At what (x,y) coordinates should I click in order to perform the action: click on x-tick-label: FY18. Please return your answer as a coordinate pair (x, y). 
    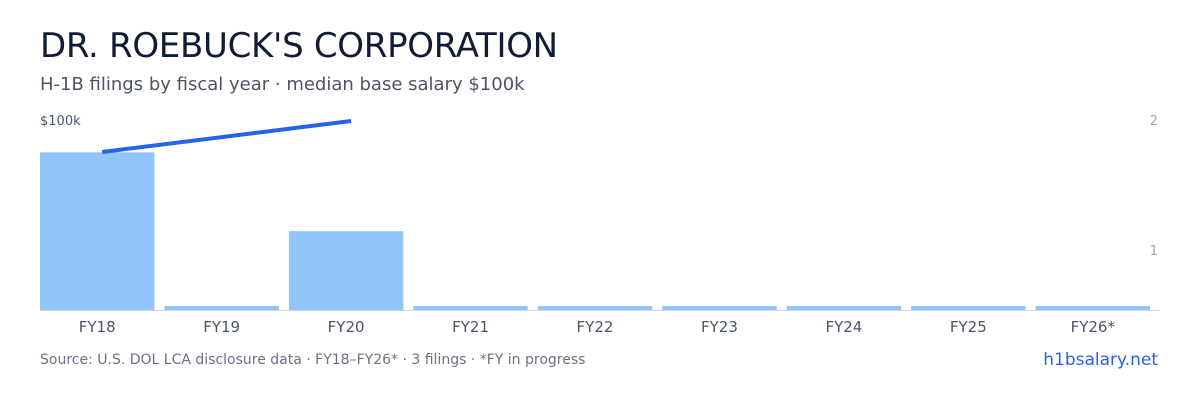
    Looking at the image, I should click on (97, 327).